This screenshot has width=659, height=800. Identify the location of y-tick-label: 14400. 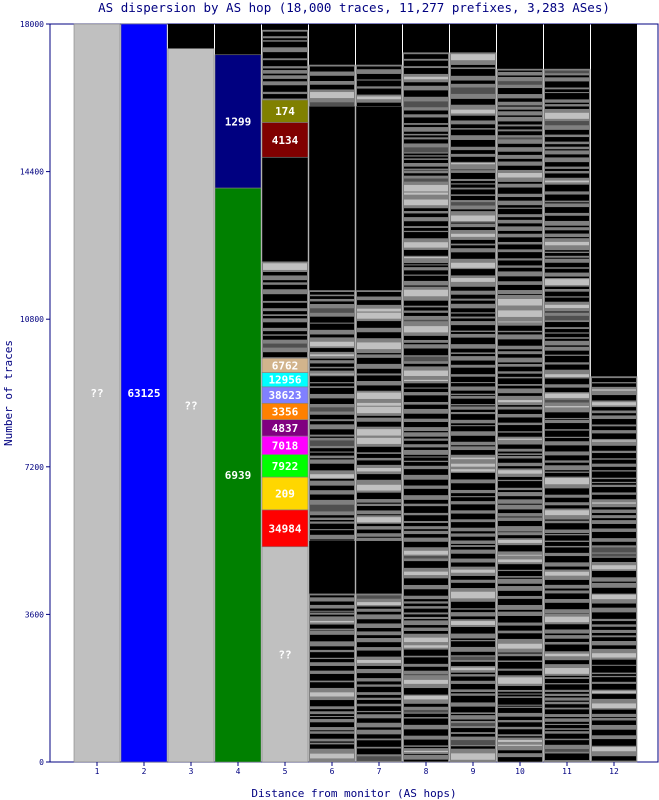
(32, 172).